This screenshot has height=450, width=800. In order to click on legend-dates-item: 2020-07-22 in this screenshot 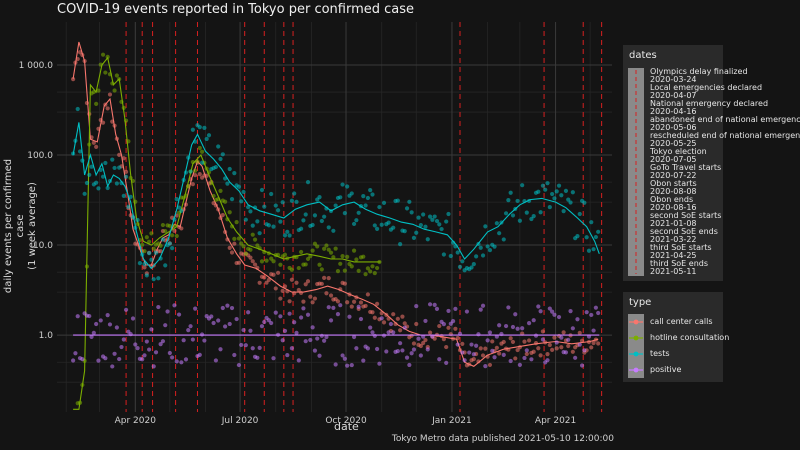, I will do `click(673, 175)`.